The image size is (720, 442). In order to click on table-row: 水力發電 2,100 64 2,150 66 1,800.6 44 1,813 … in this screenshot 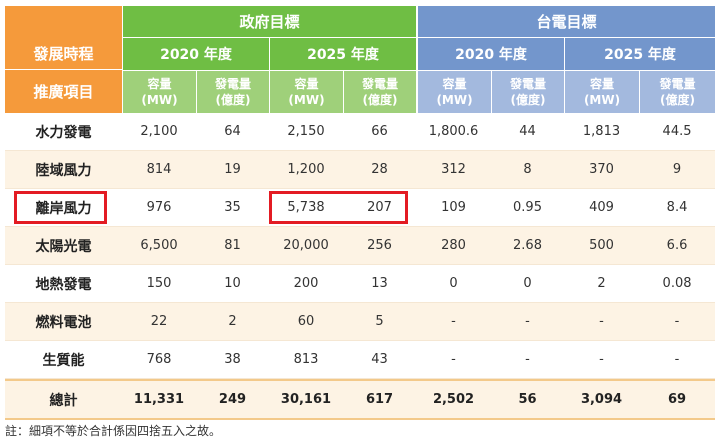, I will do `click(360, 132)`.